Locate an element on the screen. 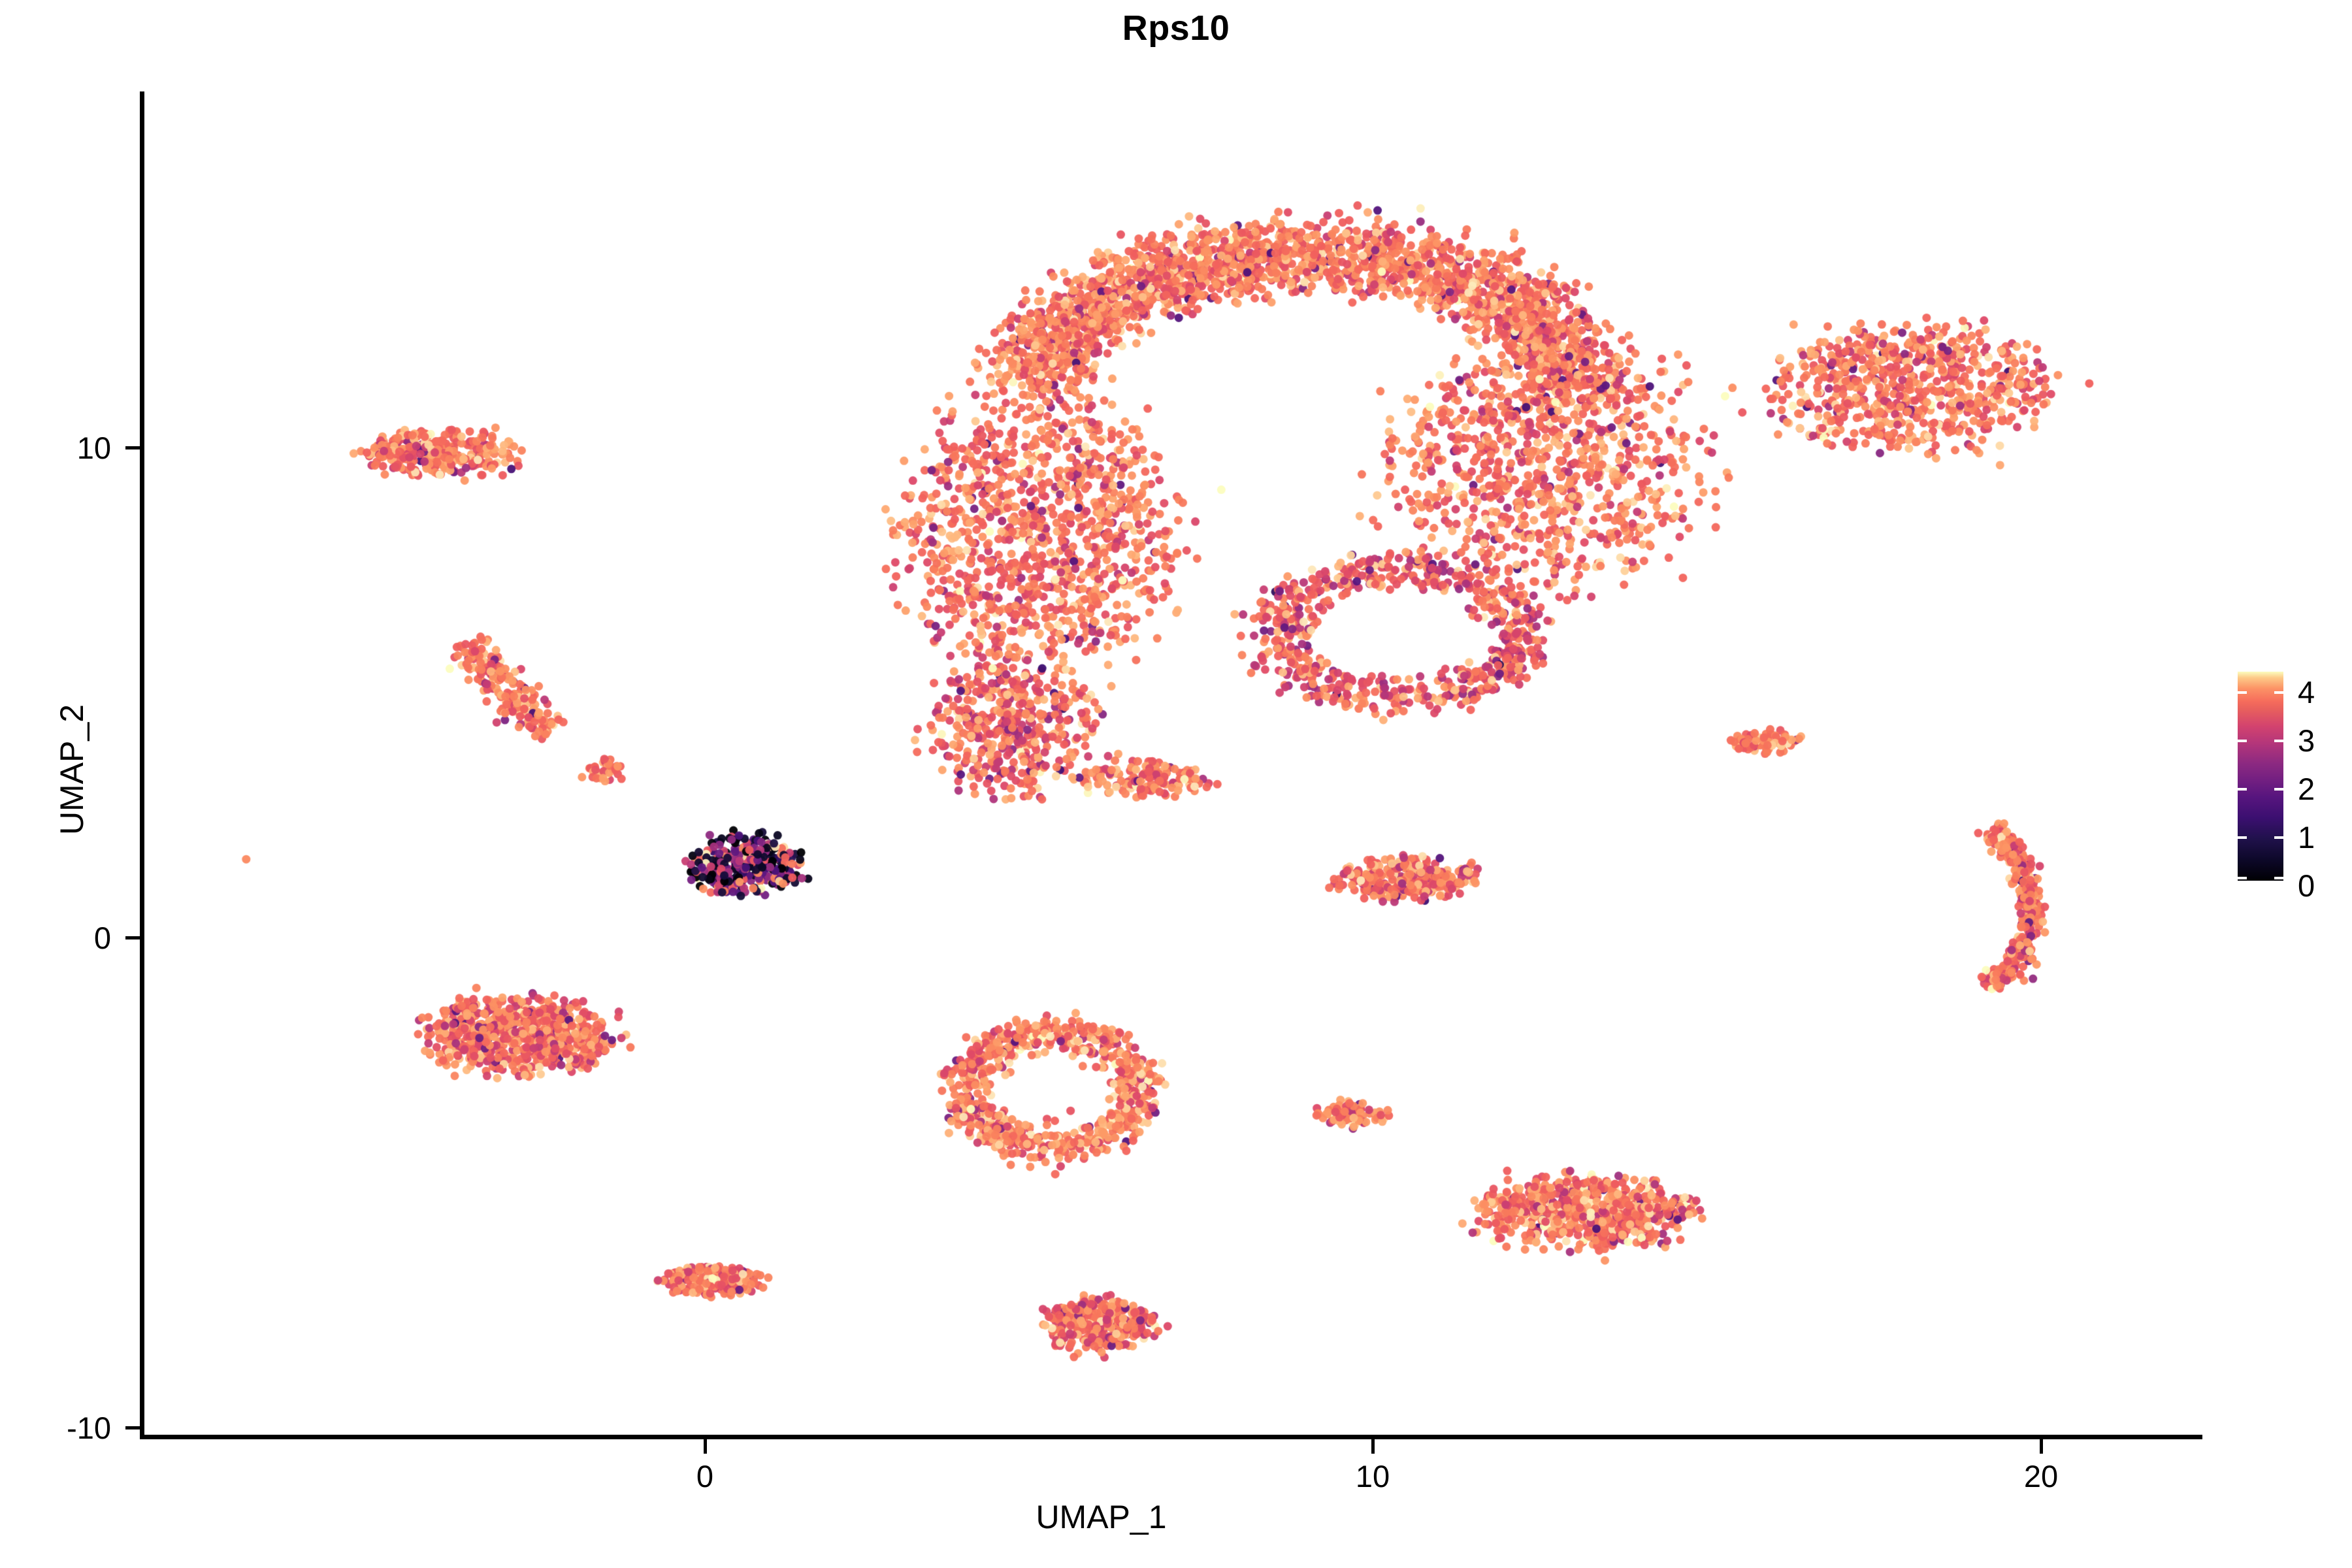 The image size is (2352, 1568). x-axis-label: UMAP_1 is located at coordinates (1101, 1517).